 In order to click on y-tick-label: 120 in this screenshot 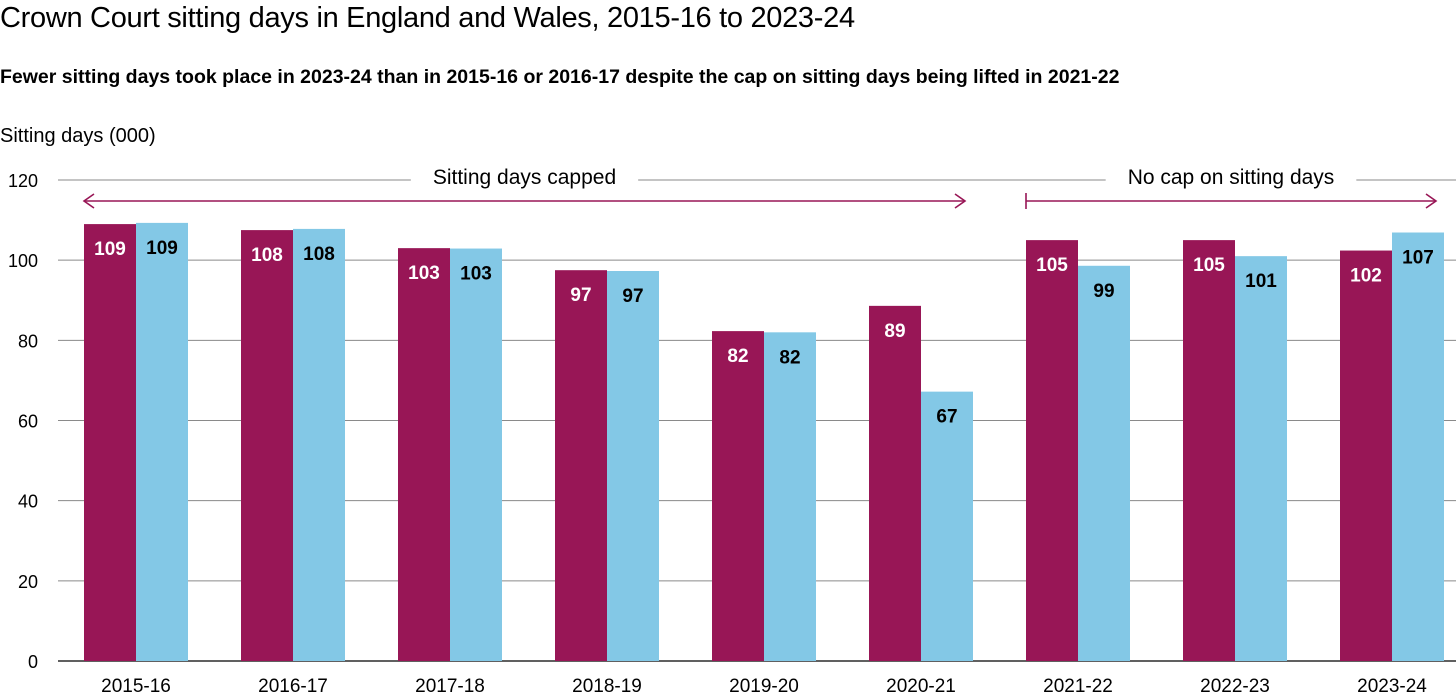, I will do `click(23, 181)`.